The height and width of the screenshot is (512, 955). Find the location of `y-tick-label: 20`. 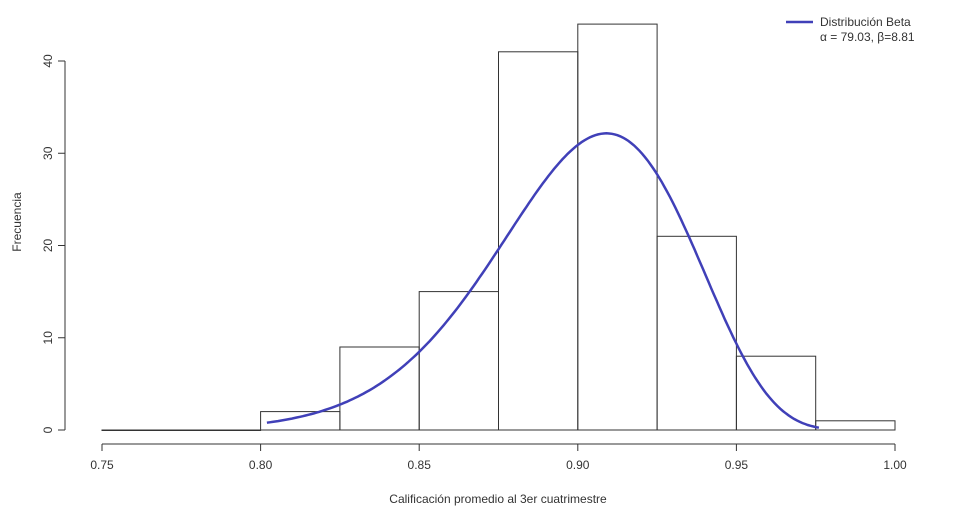

y-tick-label: 20 is located at coordinates (48, 246).